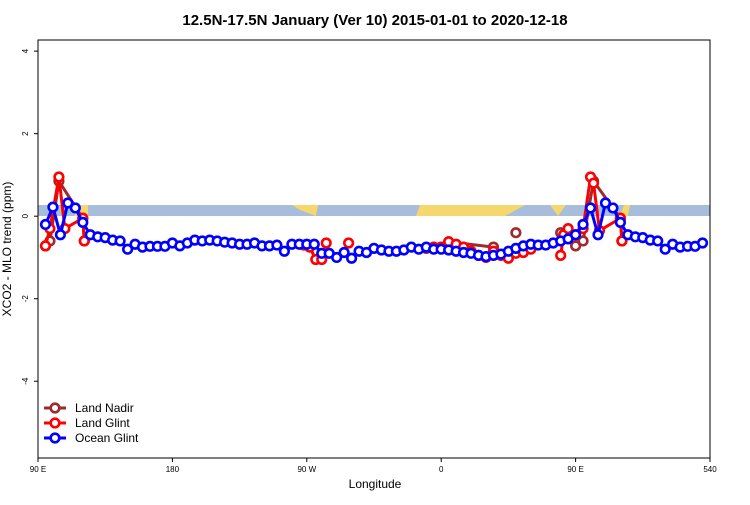  I want to click on legend-label: Land Nadir, so click(104, 408).